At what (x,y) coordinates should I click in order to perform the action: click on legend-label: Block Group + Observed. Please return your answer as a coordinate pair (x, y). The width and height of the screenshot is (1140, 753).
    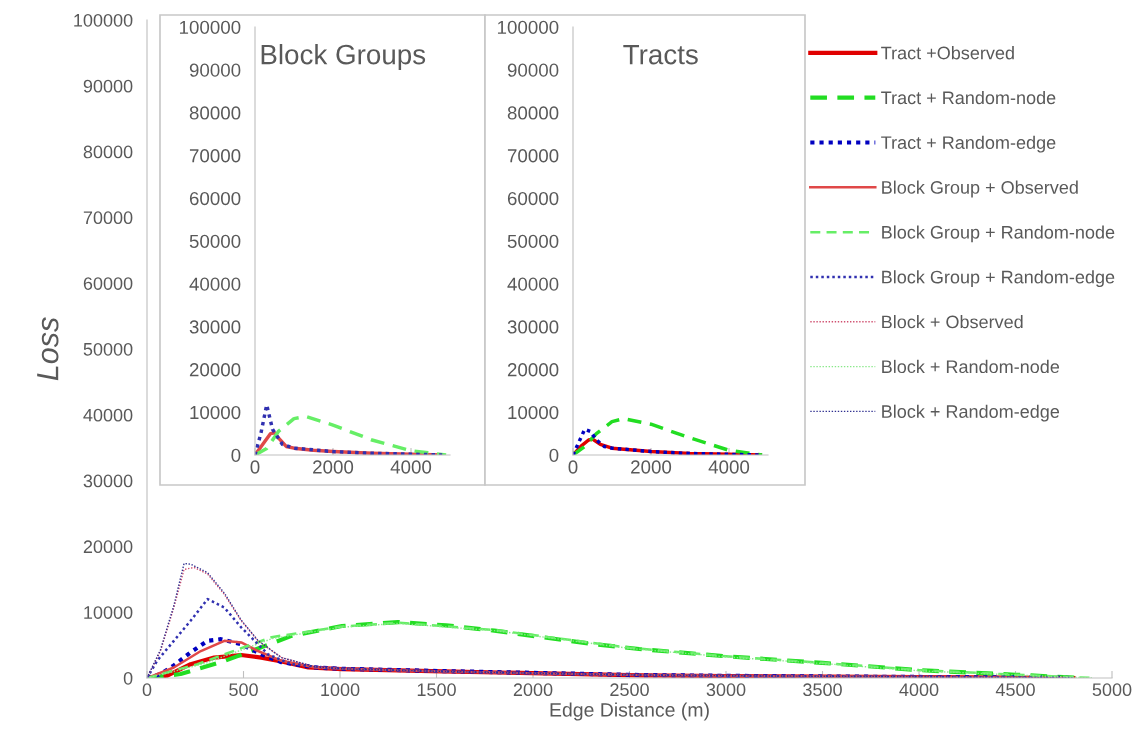
    Looking at the image, I should click on (980, 189).